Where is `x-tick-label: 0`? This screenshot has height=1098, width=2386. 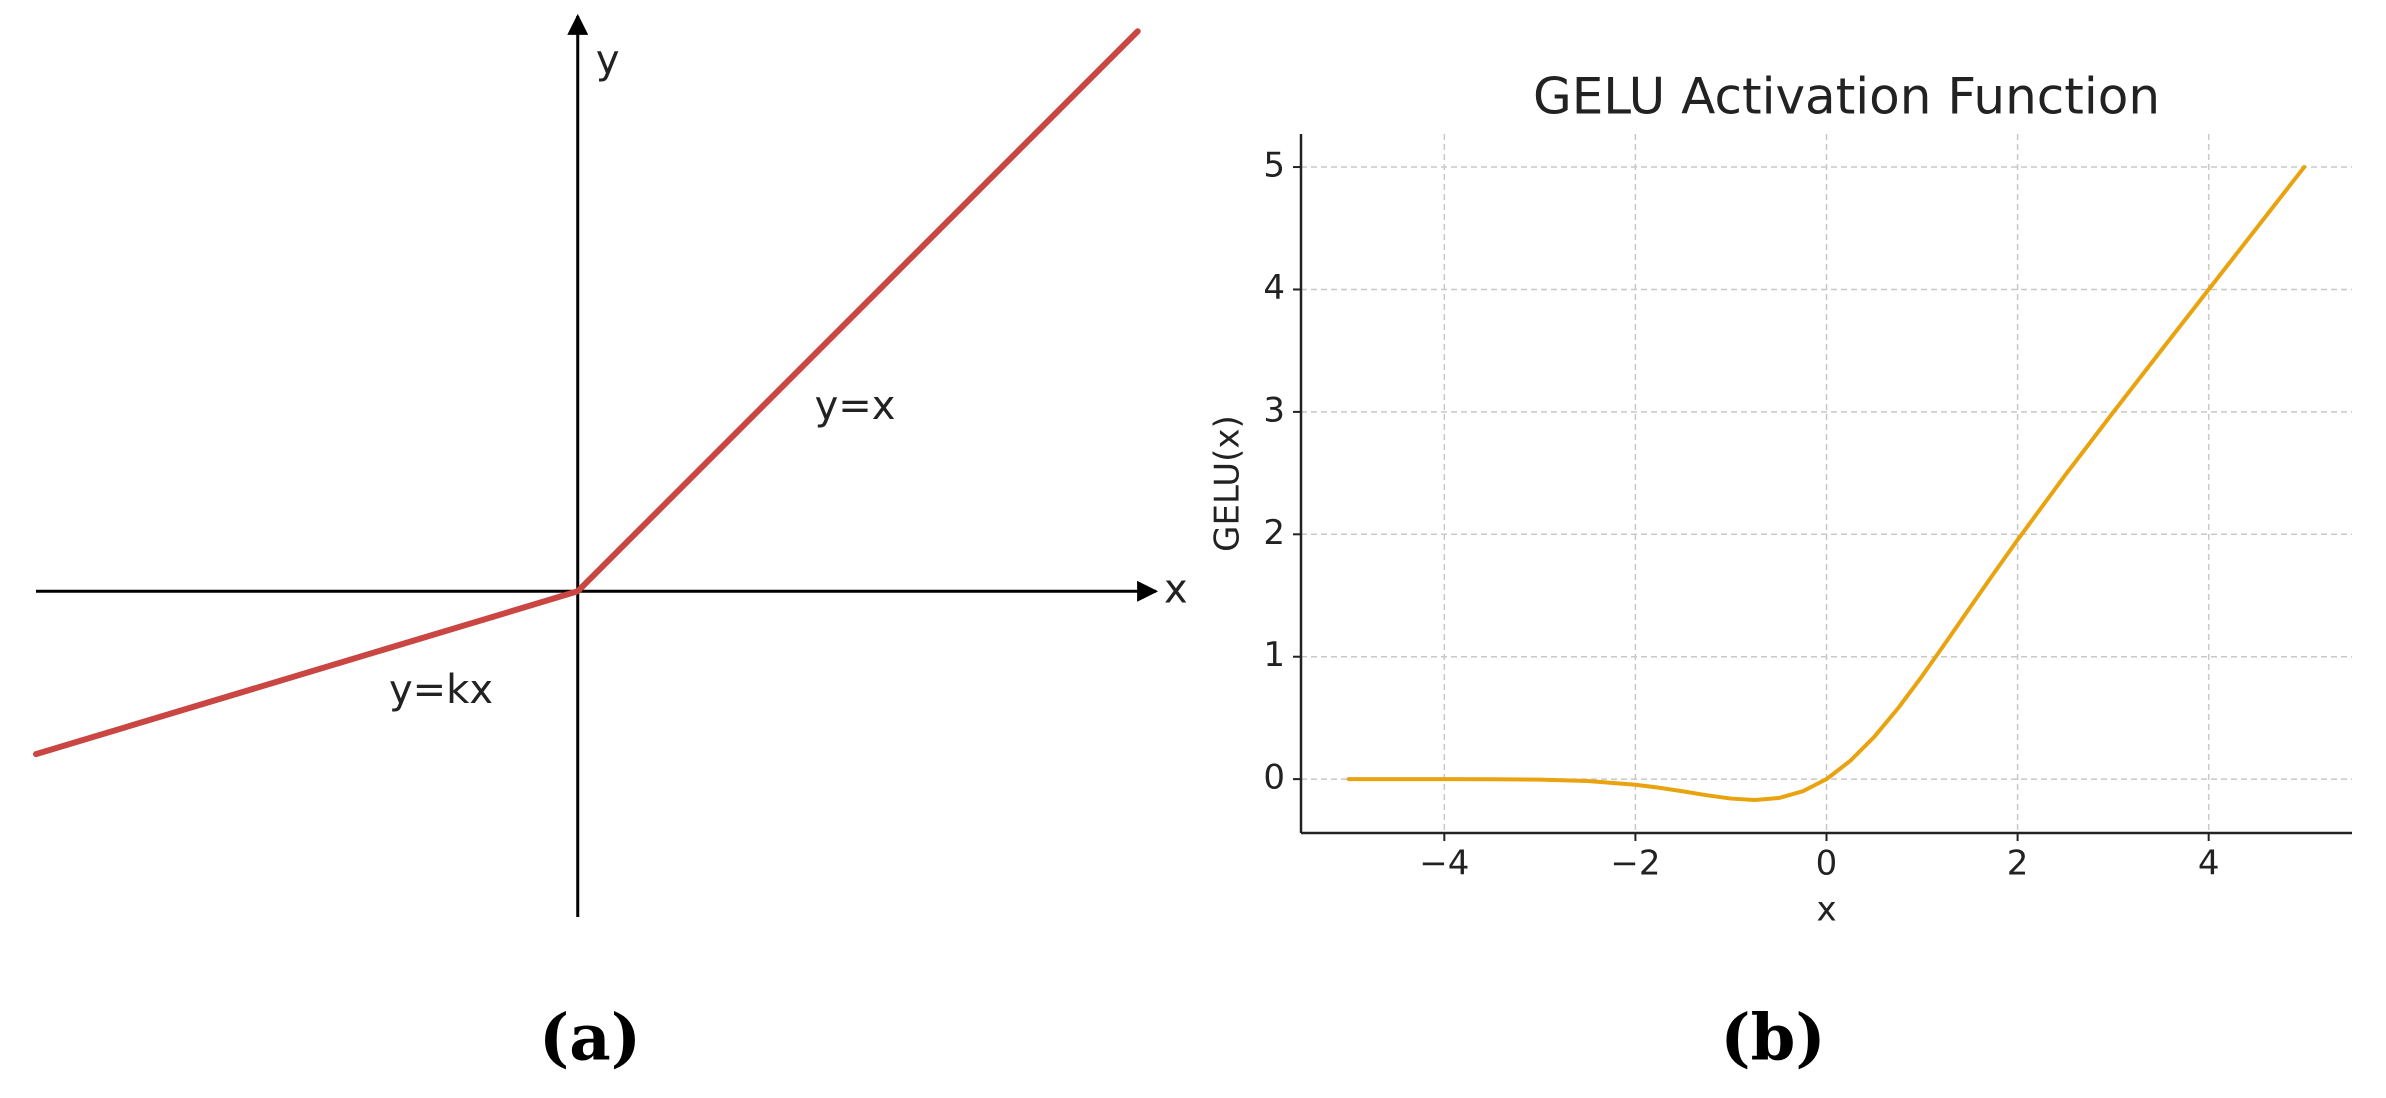 x-tick-label: 0 is located at coordinates (1827, 864).